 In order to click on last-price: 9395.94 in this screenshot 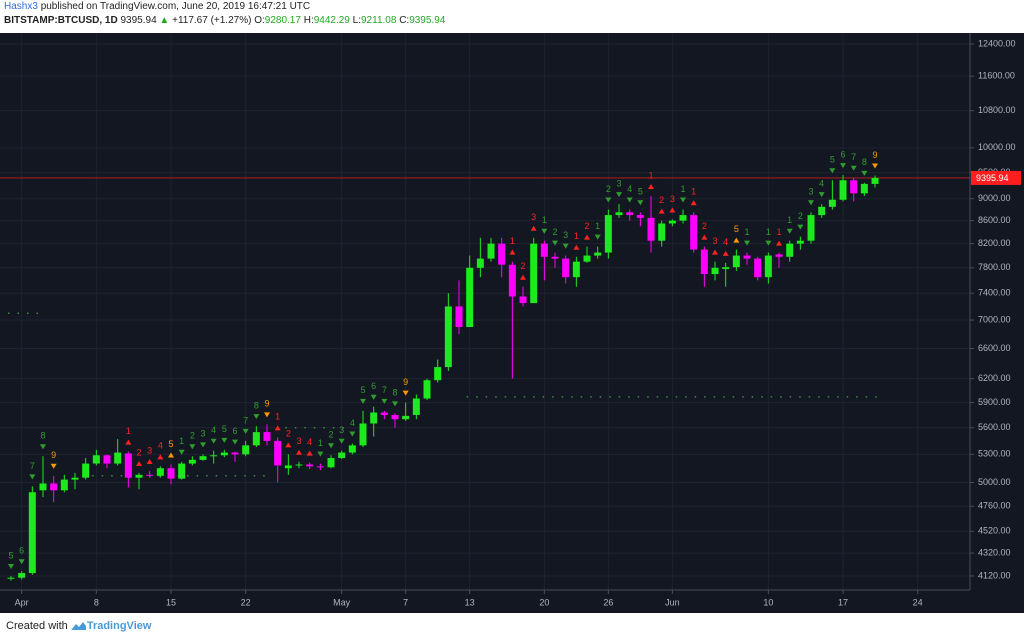, I will do `click(138, 20)`.